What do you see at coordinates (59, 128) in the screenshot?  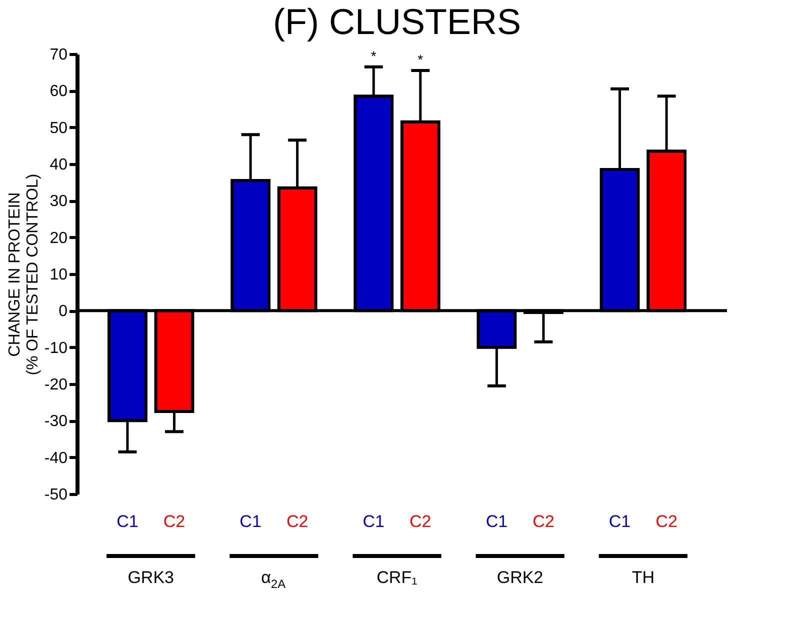 I see `y-tick-label: 50` at bounding box center [59, 128].